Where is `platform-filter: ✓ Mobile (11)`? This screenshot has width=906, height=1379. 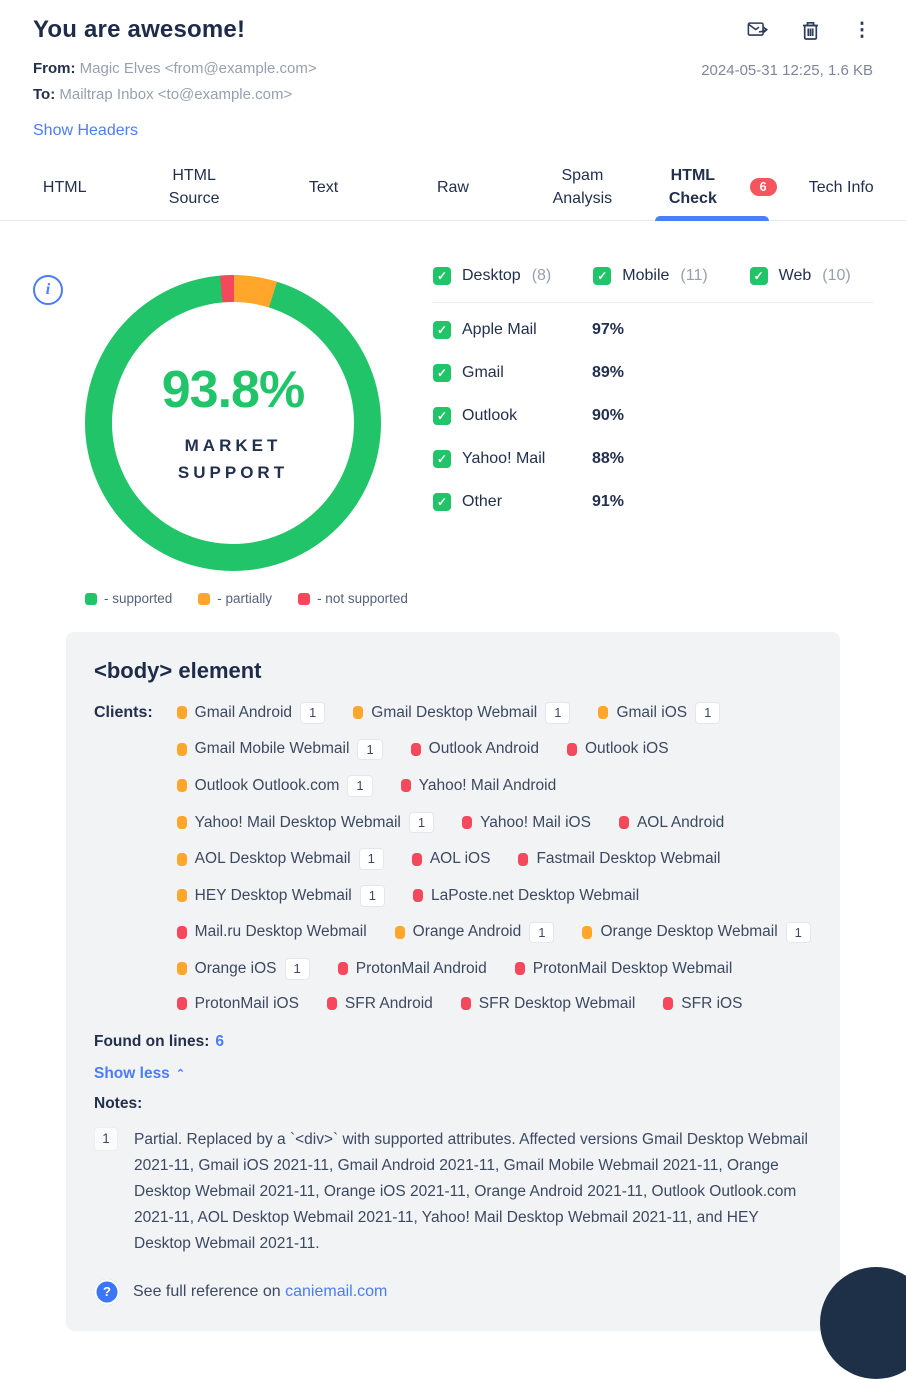
platform-filter: ✓ Mobile (11) is located at coordinates (650, 276).